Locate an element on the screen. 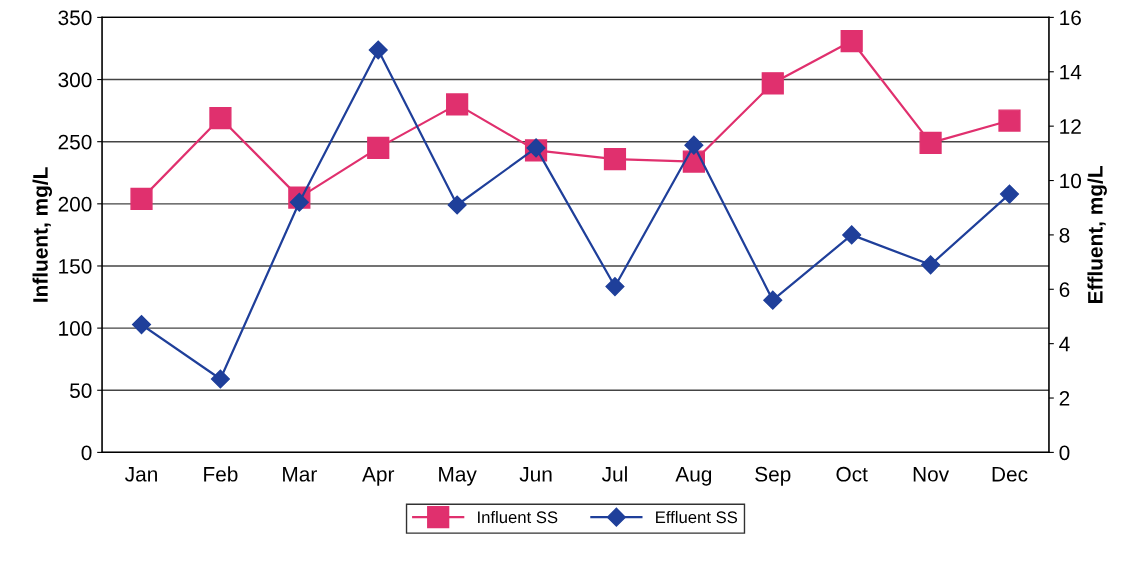 Image resolution: width=1134 pixels, height=580 pixels. x-tick-label: Jul is located at coordinates (614, 474).